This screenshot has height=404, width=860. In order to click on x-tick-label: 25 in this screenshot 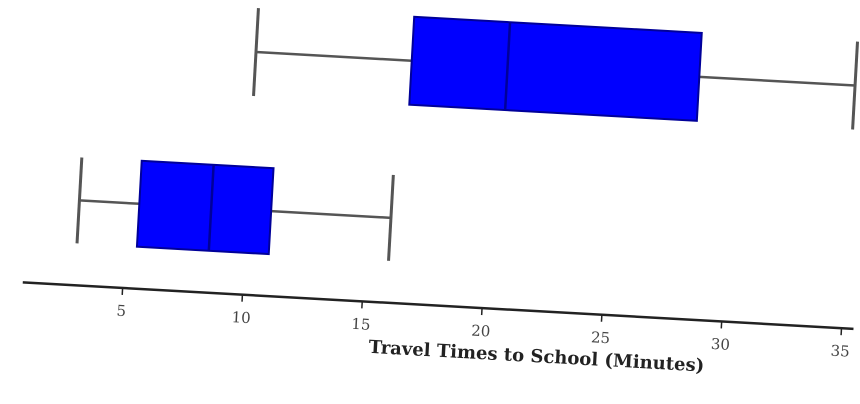, I will do `click(601, 337)`.